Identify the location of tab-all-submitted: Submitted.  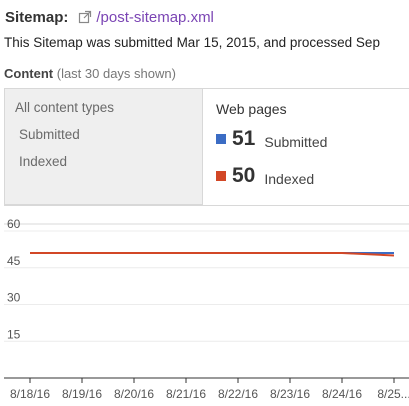
(49, 134).